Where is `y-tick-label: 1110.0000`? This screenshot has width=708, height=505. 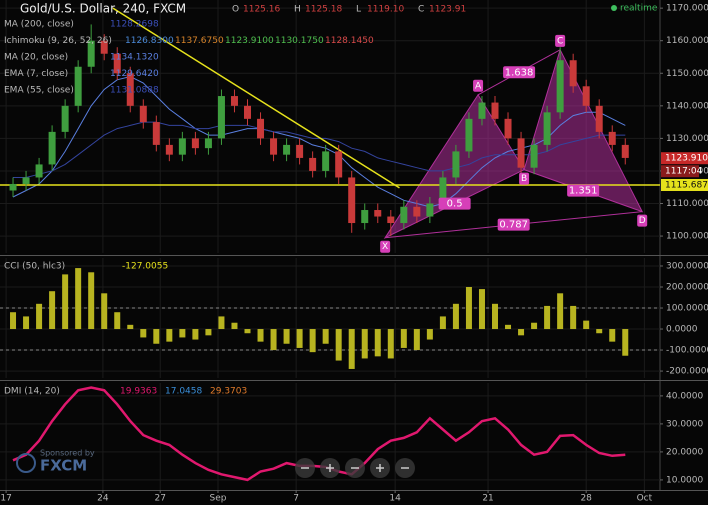 y-tick-label: 1110.0000 is located at coordinates (687, 204).